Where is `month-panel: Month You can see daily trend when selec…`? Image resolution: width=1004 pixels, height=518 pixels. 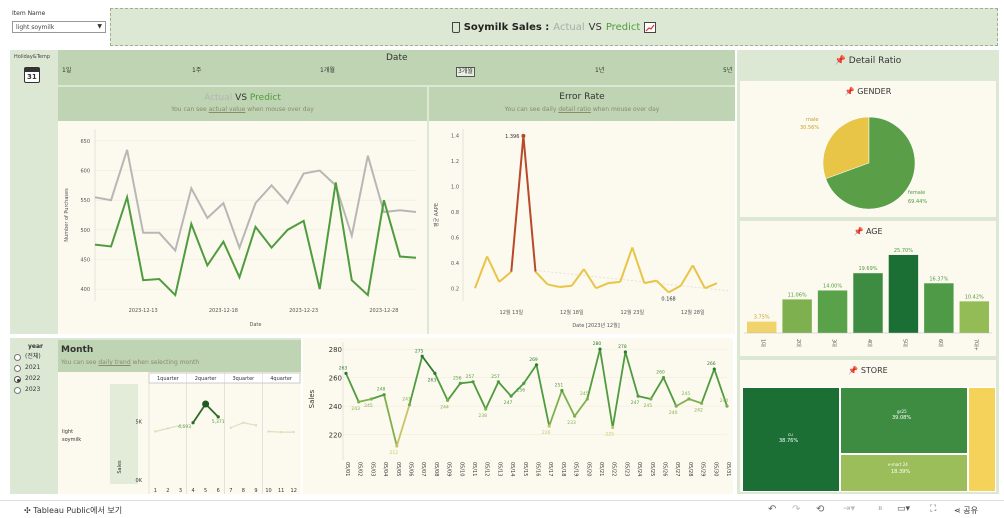 month-panel: Month You can see daily trend when selec… is located at coordinates (179, 417).